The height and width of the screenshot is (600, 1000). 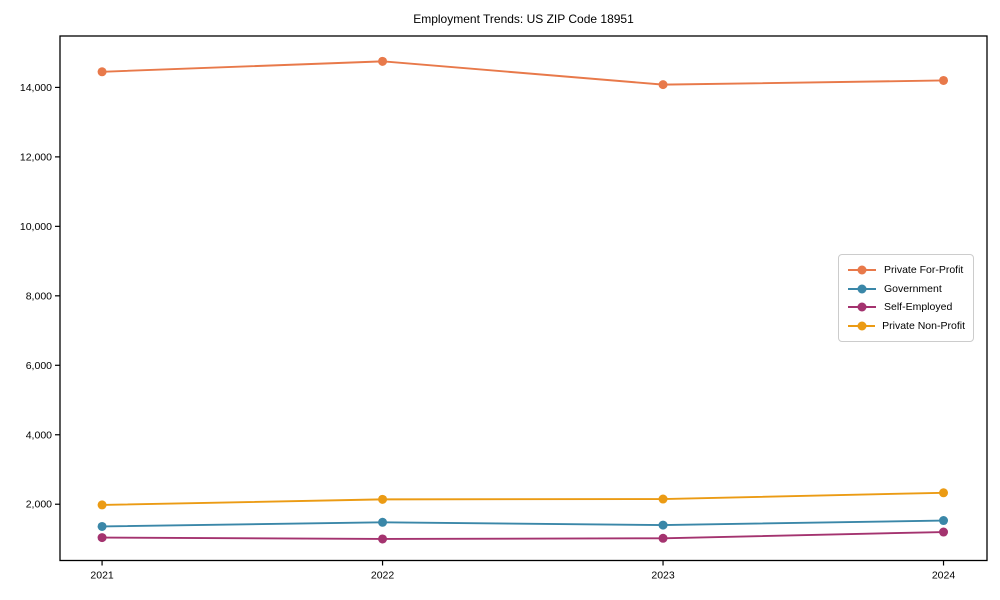 I want to click on y-tick-label: 10,000, so click(x=36, y=227).